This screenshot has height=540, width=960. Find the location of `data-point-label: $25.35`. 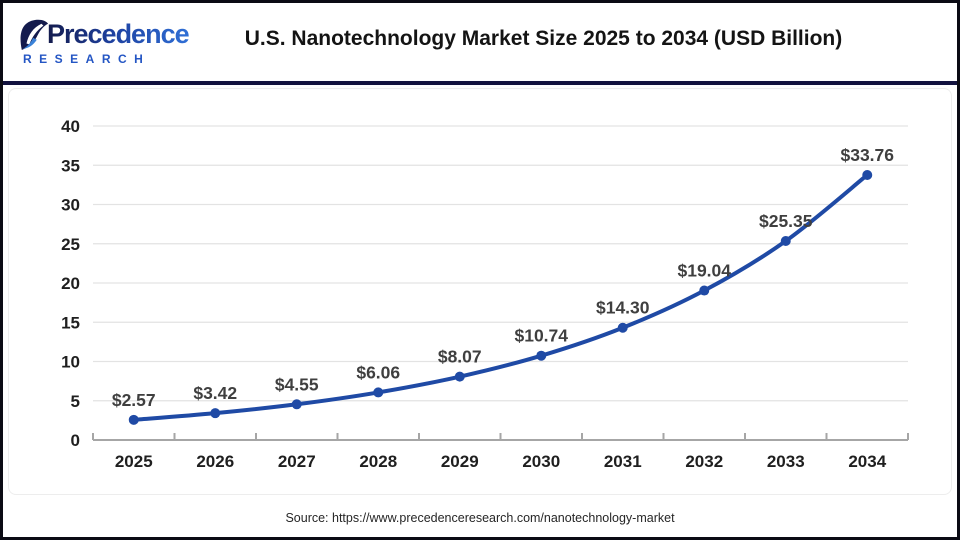

data-point-label: $25.35 is located at coordinates (786, 221).